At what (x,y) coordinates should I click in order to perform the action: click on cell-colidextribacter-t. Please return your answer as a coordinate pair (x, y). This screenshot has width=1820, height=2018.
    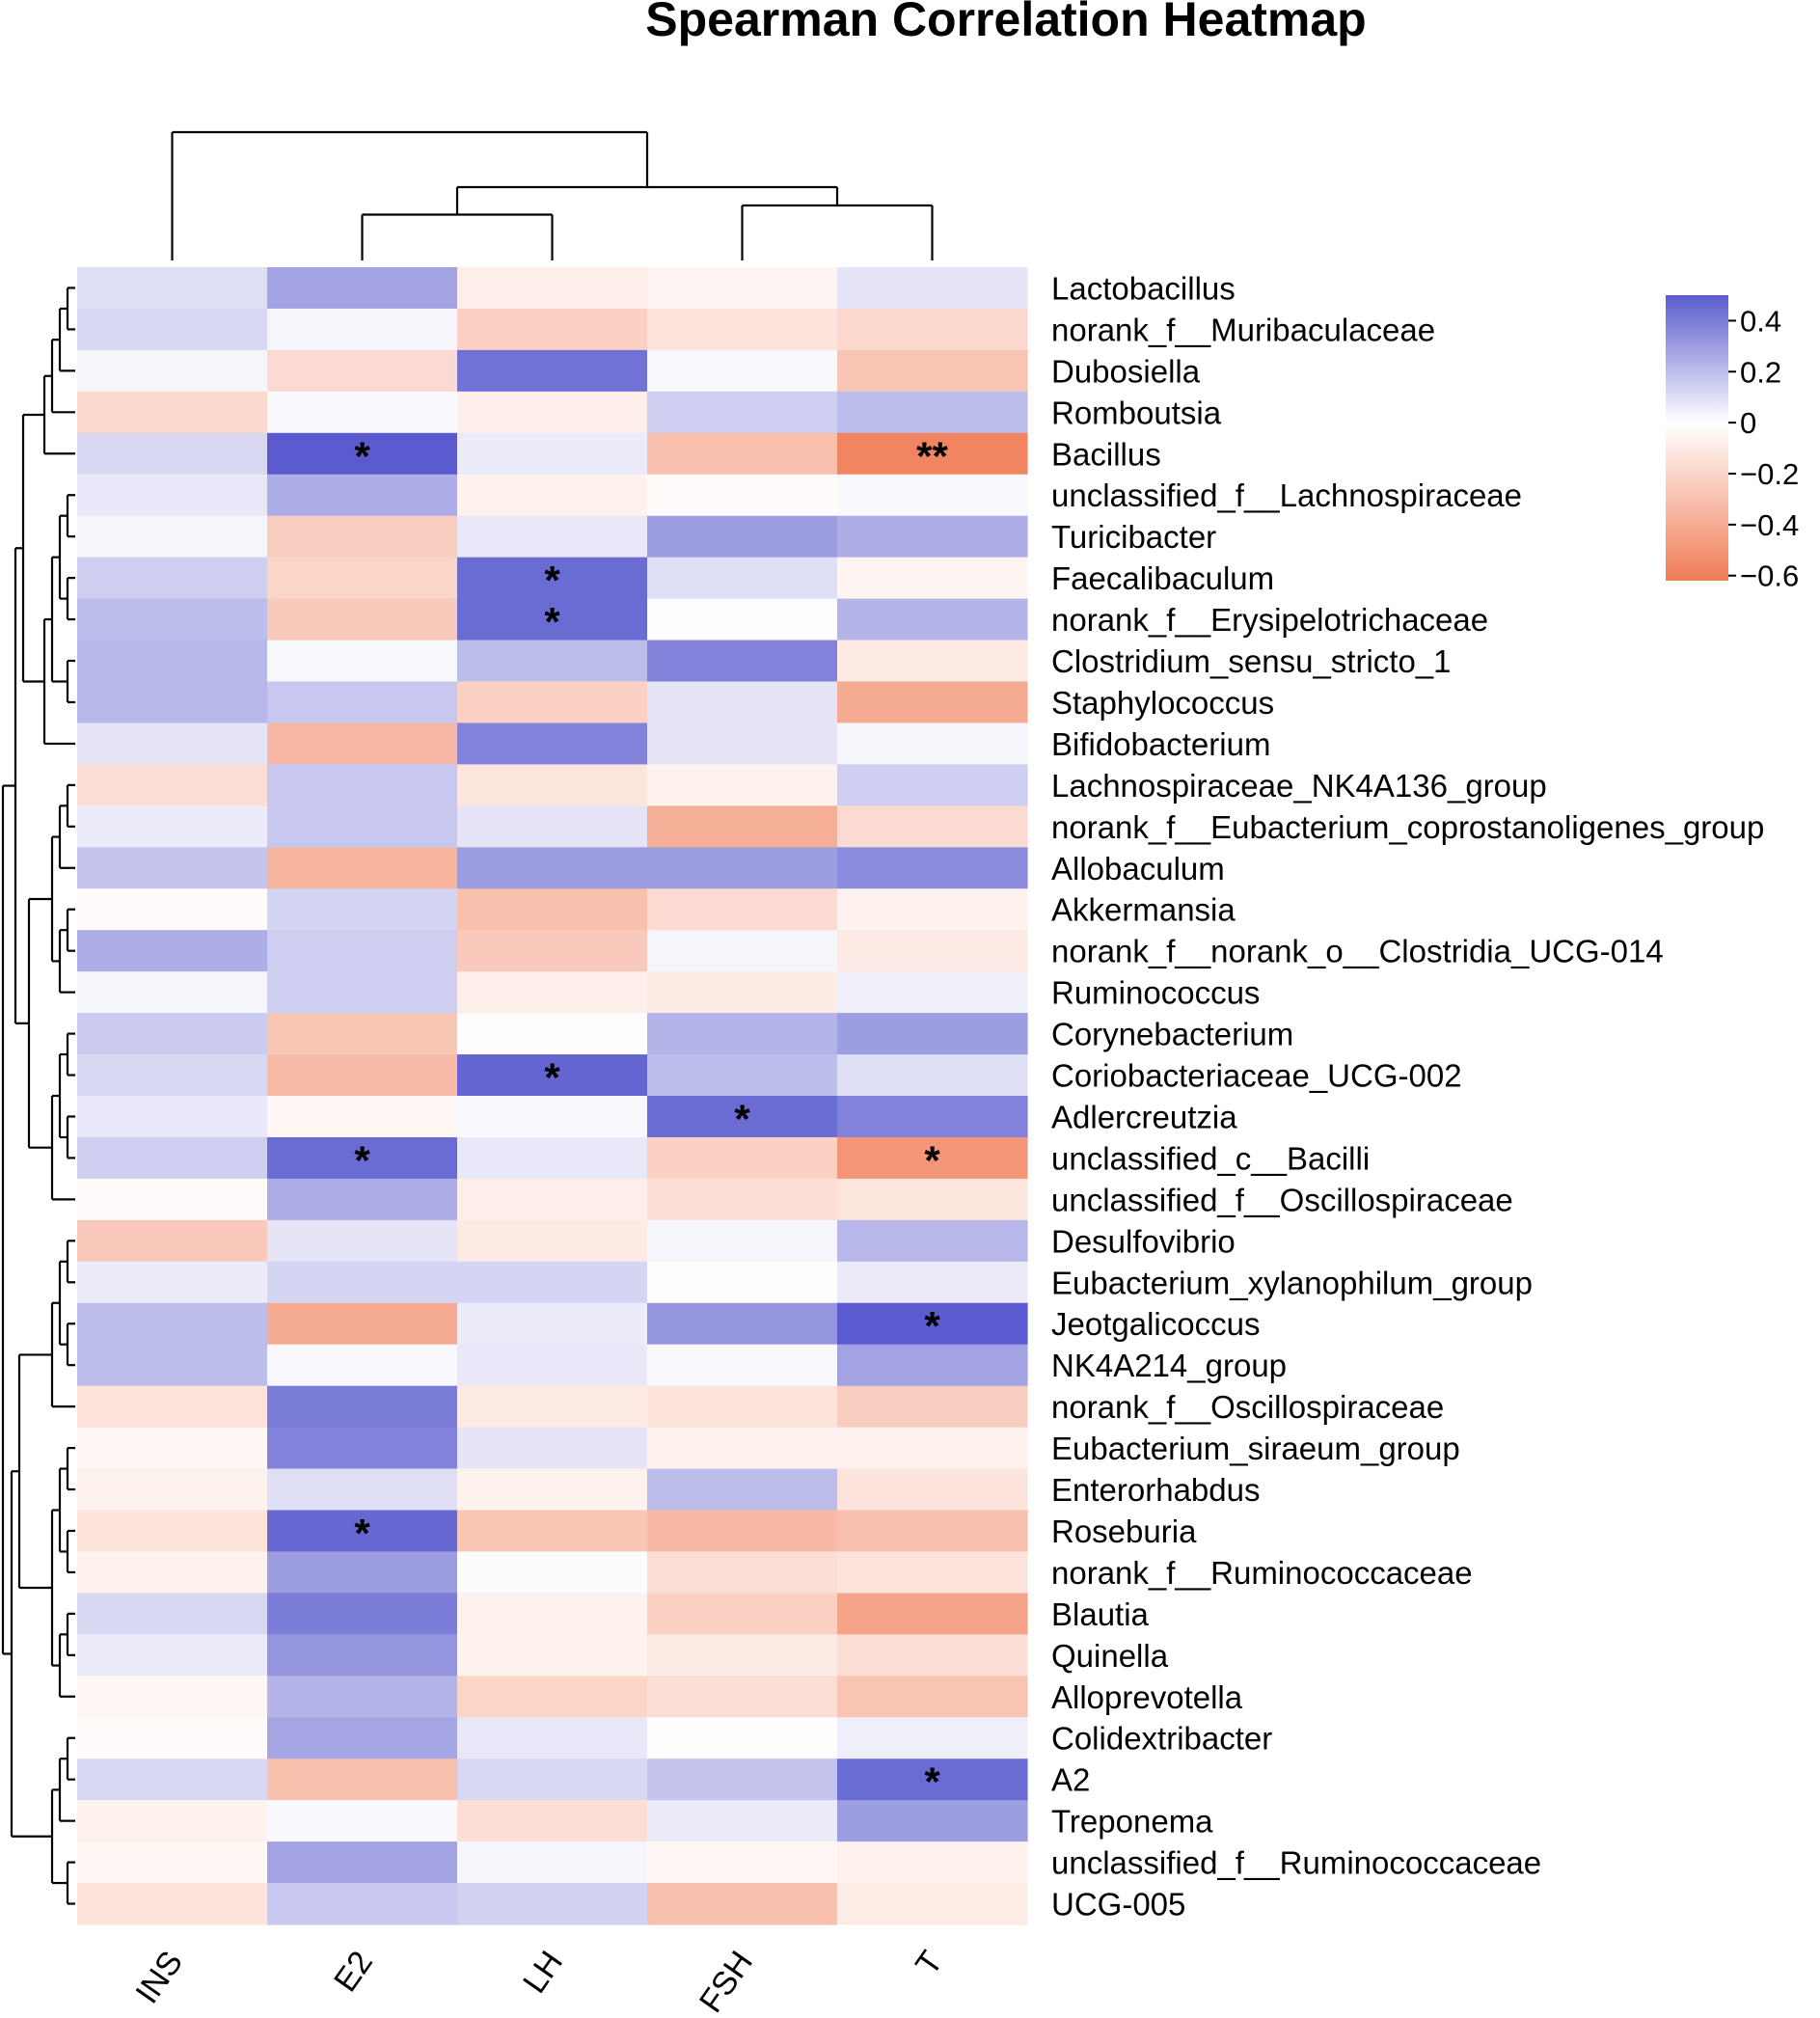
    Looking at the image, I should click on (933, 1738).